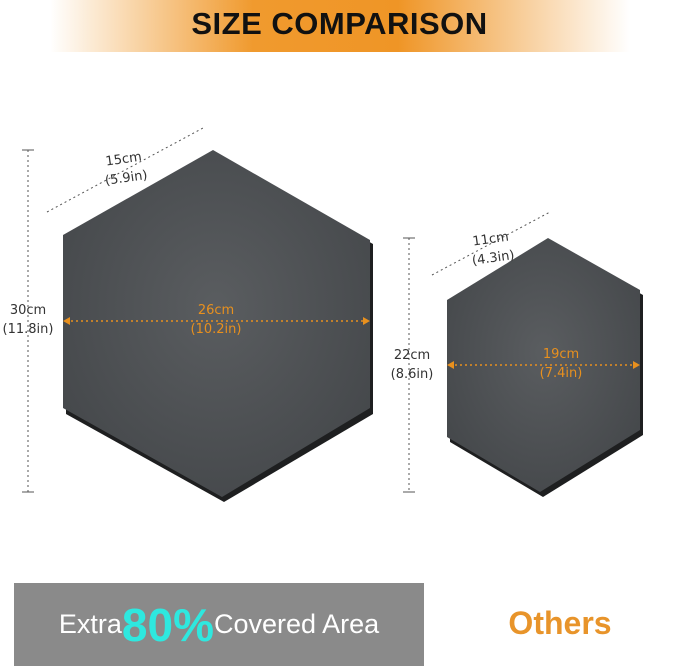  I want to click on coverage-suffix: Covered Area, so click(297, 624).